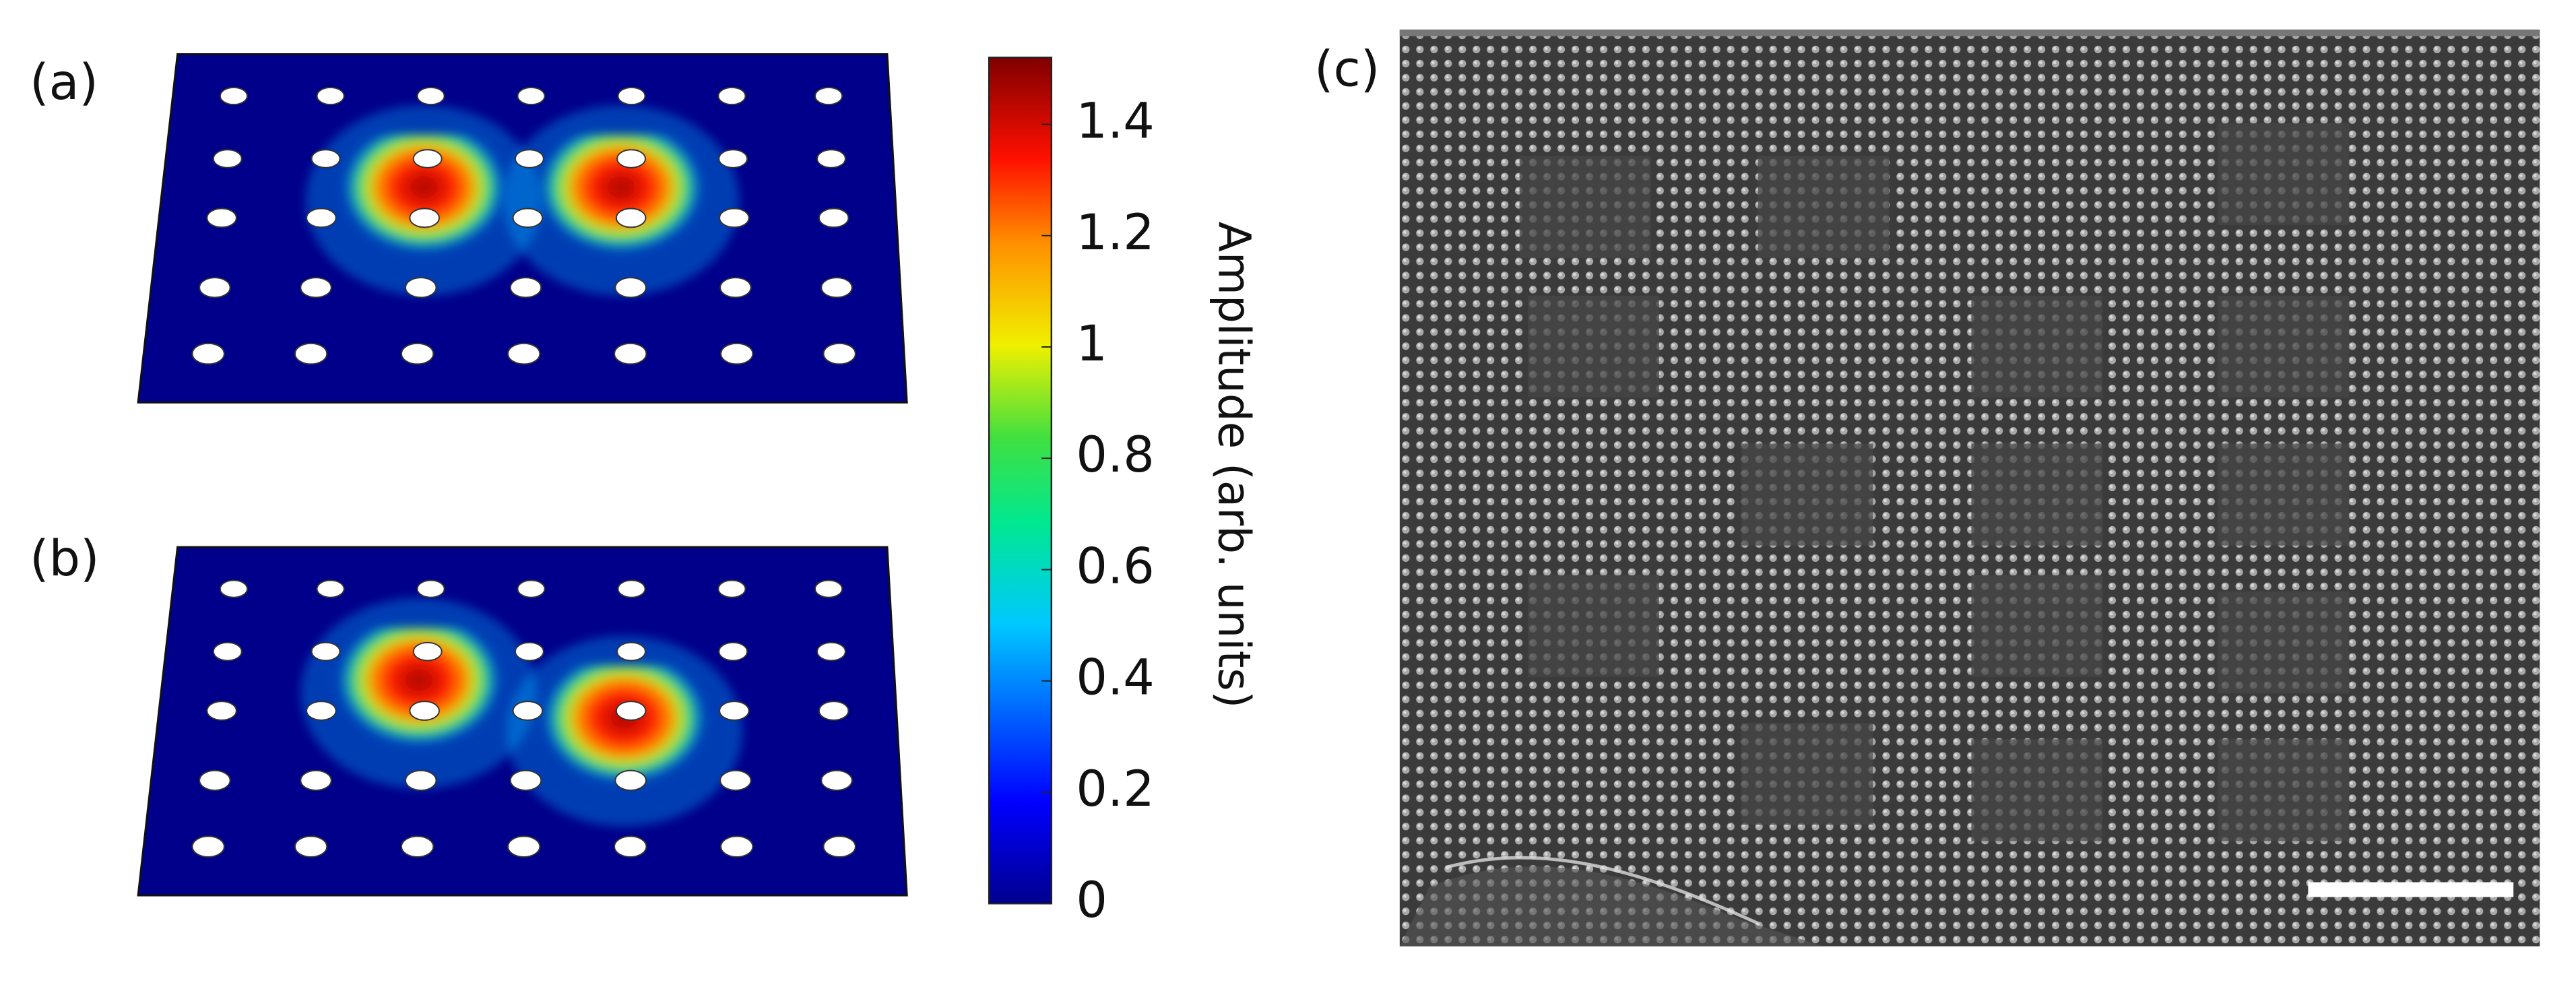  Describe the element at coordinates (1091, 344) in the screenshot. I see `tick-label: 1` at that location.